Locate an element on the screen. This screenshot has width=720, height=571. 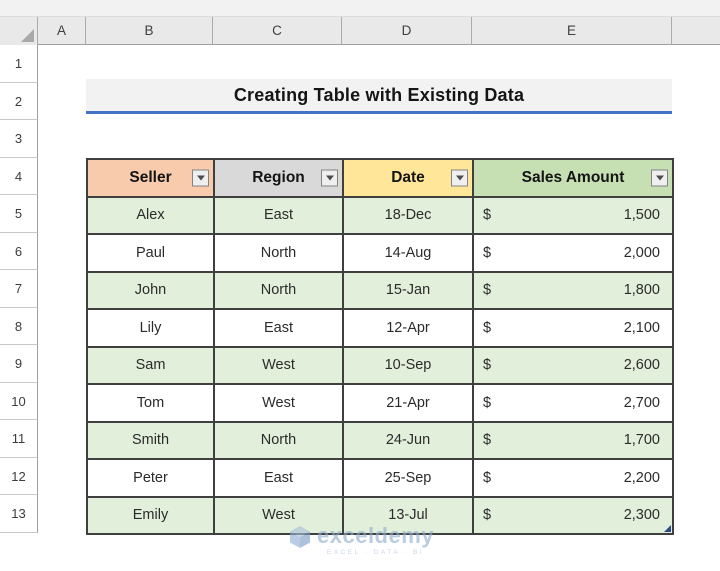
cell-date: 21-Apr is located at coordinates (408, 403).